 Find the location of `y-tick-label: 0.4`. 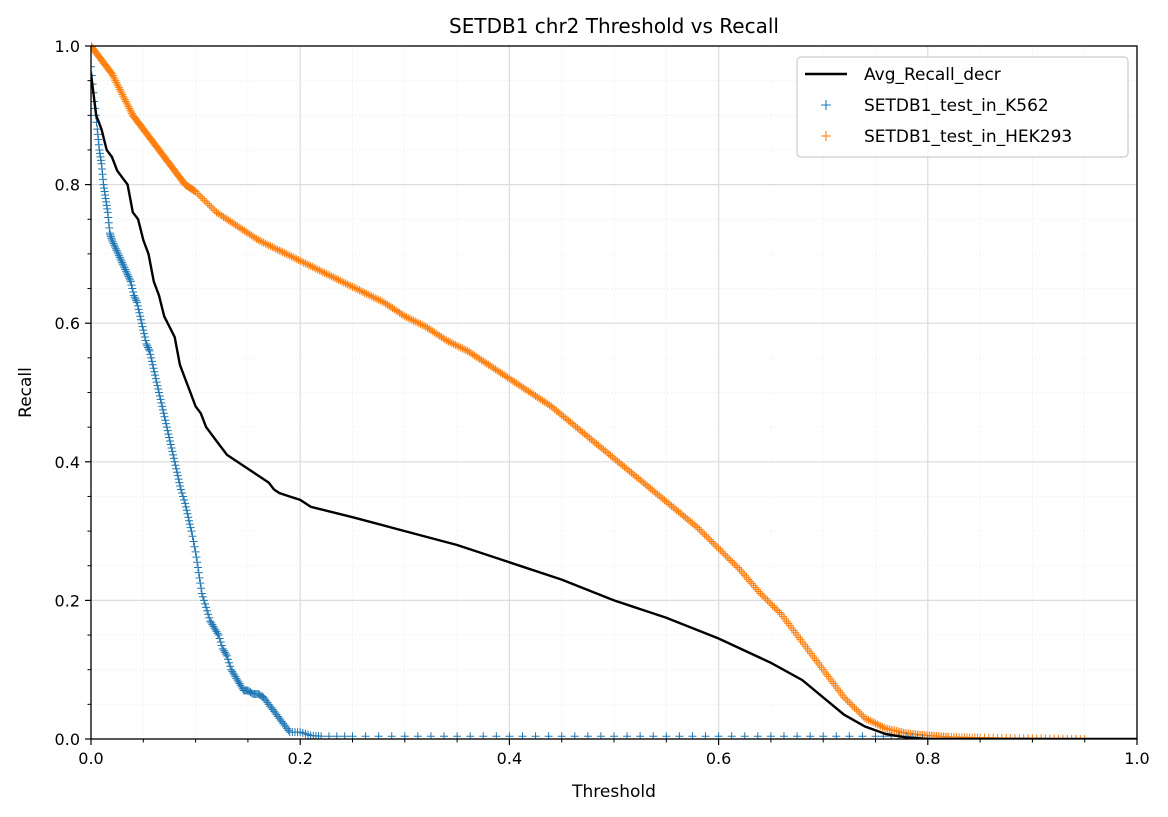

y-tick-label: 0.4 is located at coordinates (67, 462).